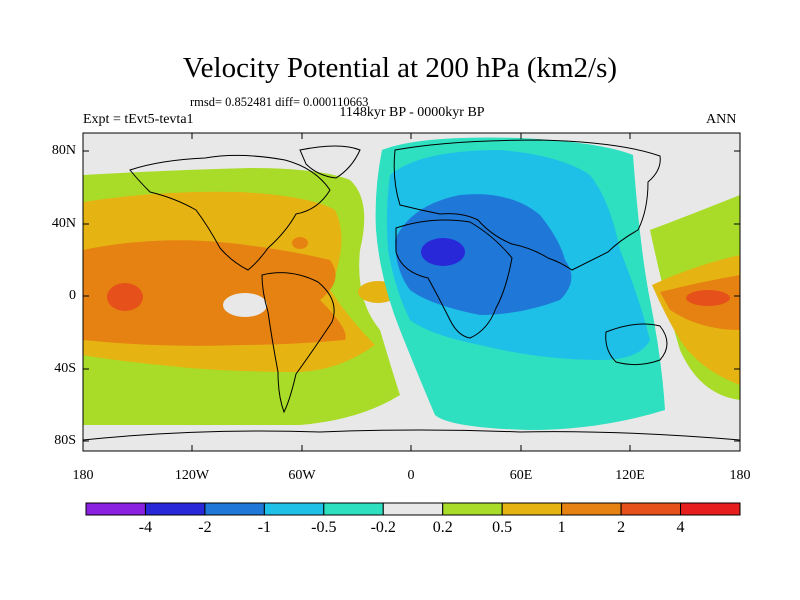 The width and height of the screenshot is (800, 600). I want to click on lon-label-120e: 120E, so click(630, 475).